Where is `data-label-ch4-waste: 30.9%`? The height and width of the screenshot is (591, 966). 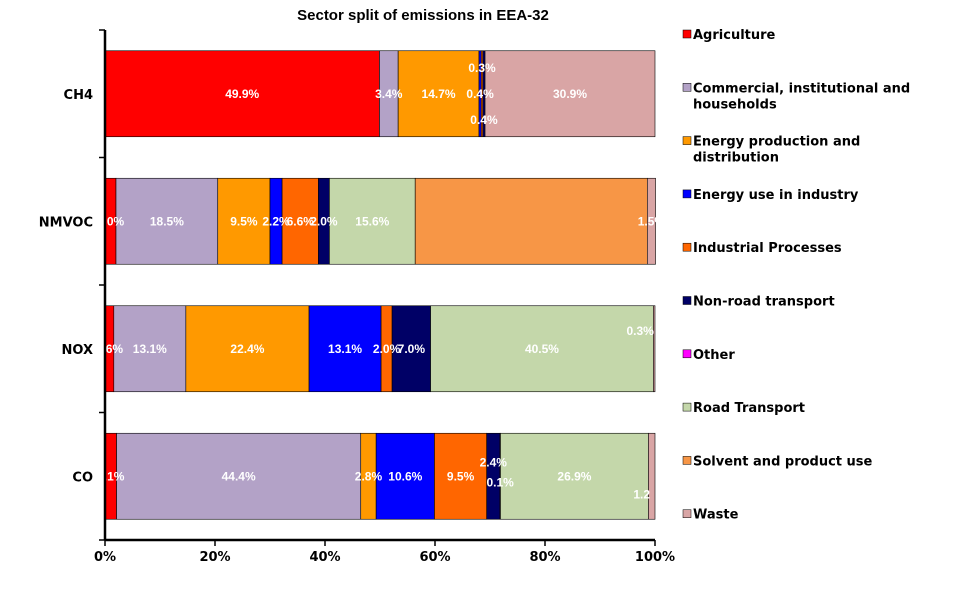
data-label-ch4-waste: 30.9% is located at coordinates (570, 94).